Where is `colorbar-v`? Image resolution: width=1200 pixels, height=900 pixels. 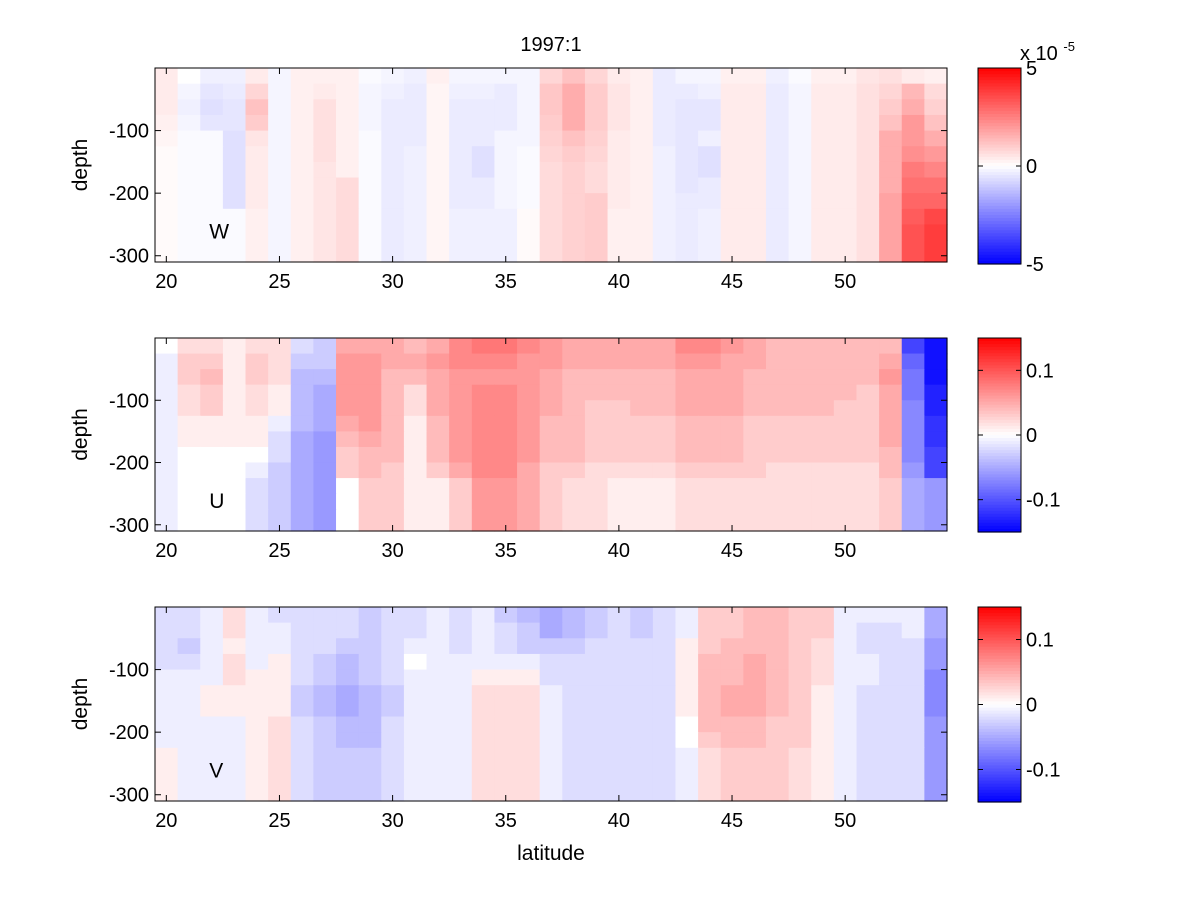 colorbar-v is located at coordinates (999, 704).